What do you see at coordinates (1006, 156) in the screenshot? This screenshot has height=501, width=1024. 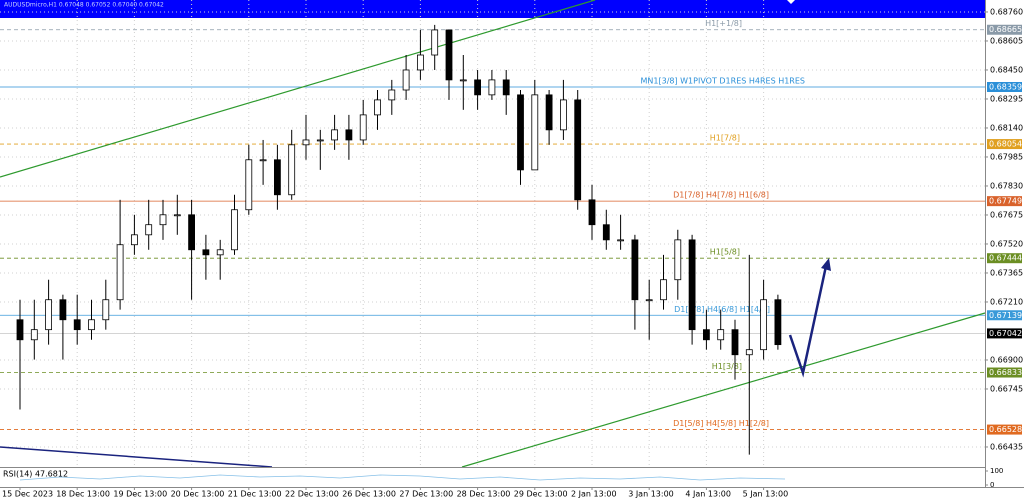 I see `y-tick-label: 0.67985` at bounding box center [1006, 156].